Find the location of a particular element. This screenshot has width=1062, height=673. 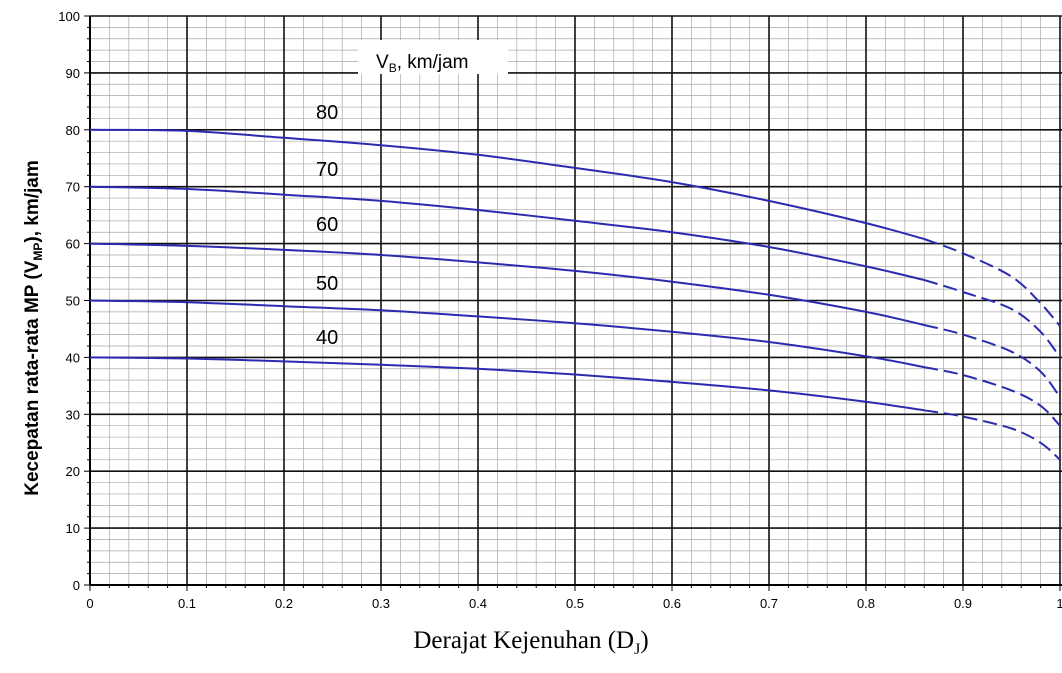

series-labels: 80 70 60 50 40 is located at coordinates (327, 225).